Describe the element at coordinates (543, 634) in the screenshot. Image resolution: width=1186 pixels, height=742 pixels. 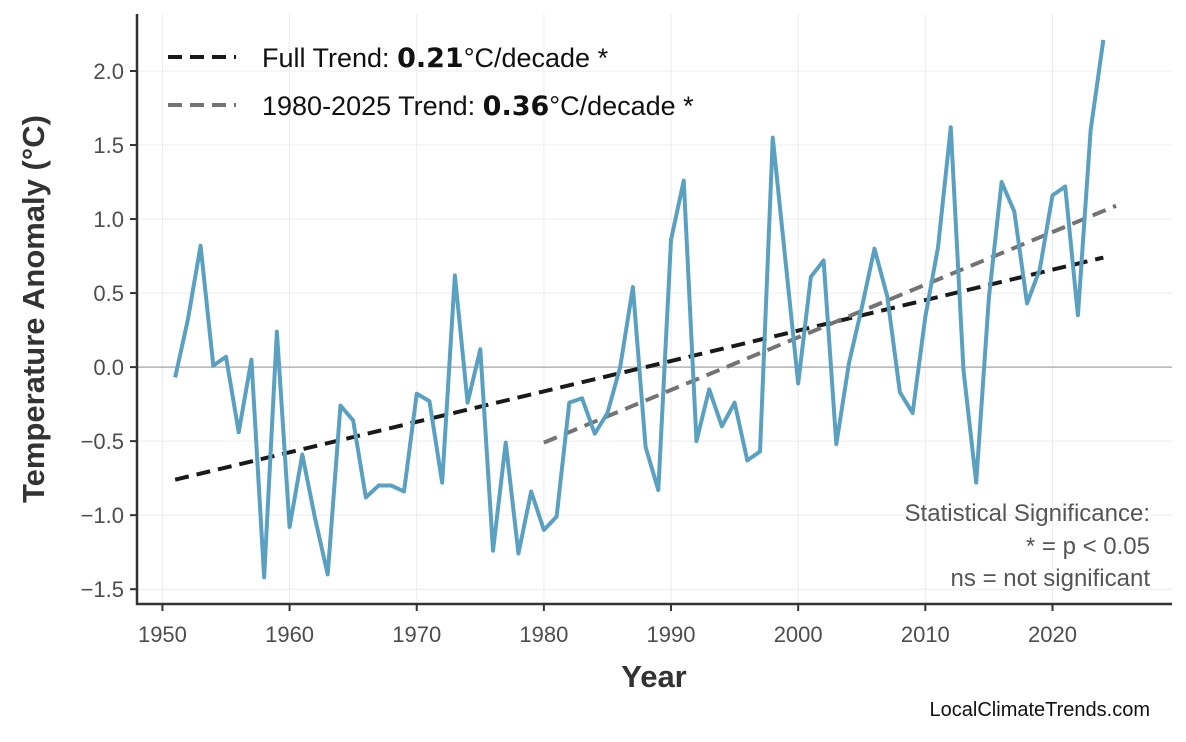
I see `x-tick-label: 1980` at that location.